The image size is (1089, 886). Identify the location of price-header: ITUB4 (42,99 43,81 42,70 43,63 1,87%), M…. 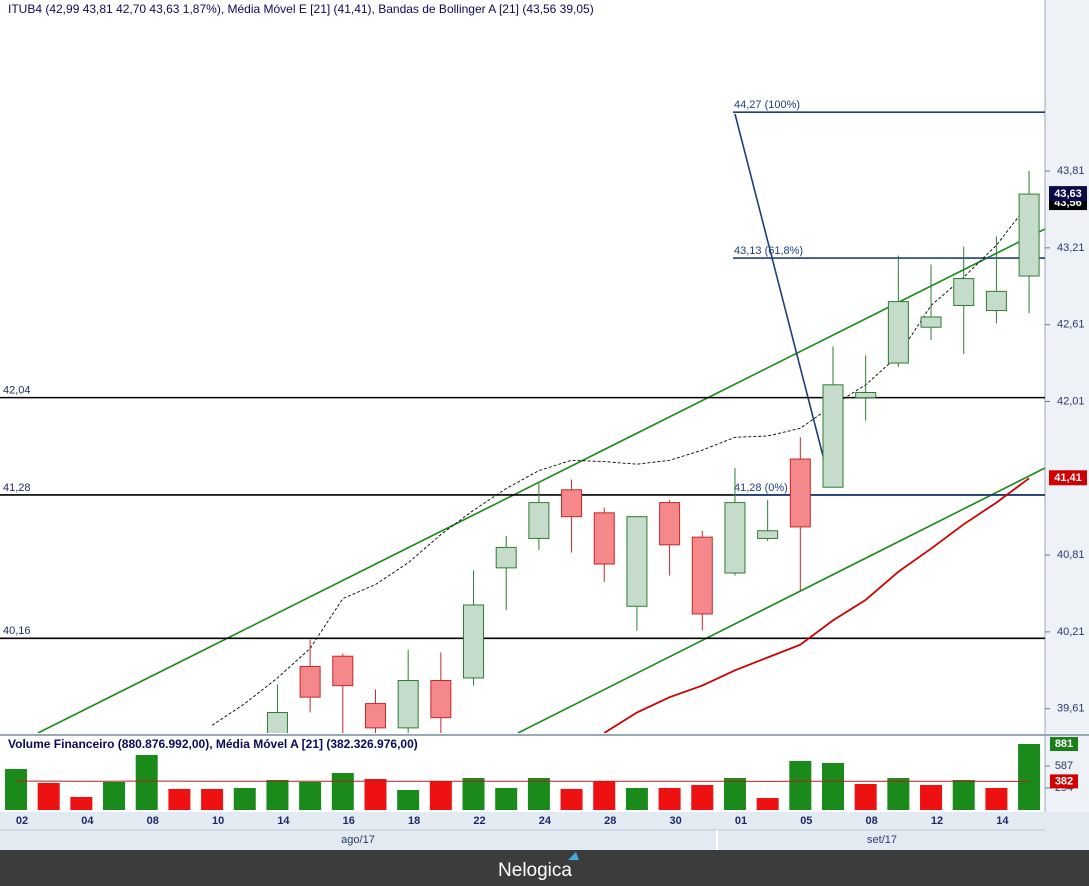
(301, 9).